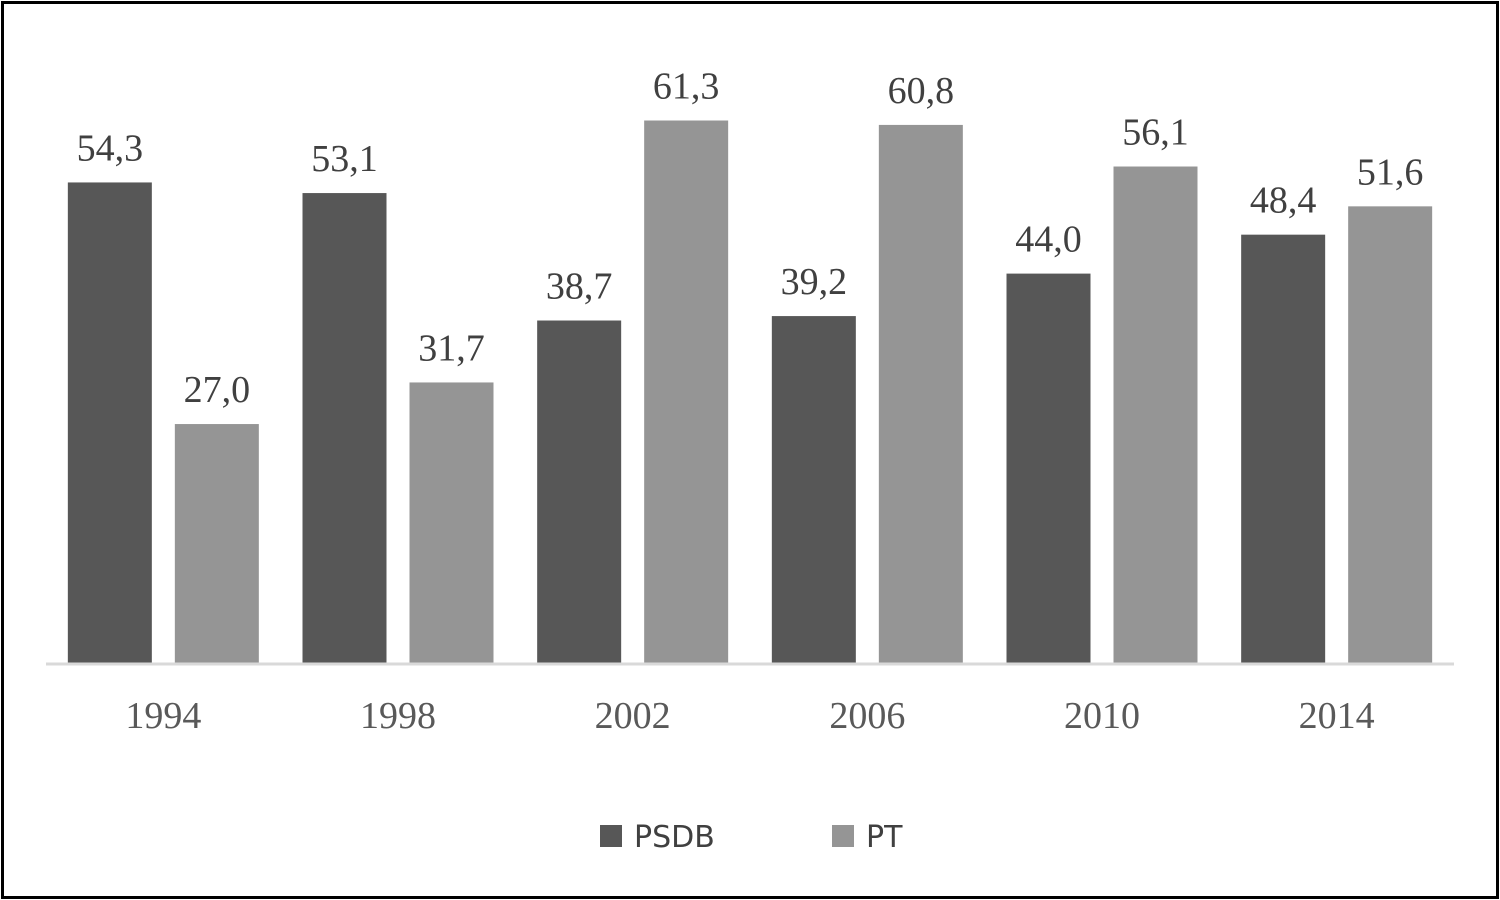  I want to click on x-tick-label-2006: 2006, so click(867, 716).